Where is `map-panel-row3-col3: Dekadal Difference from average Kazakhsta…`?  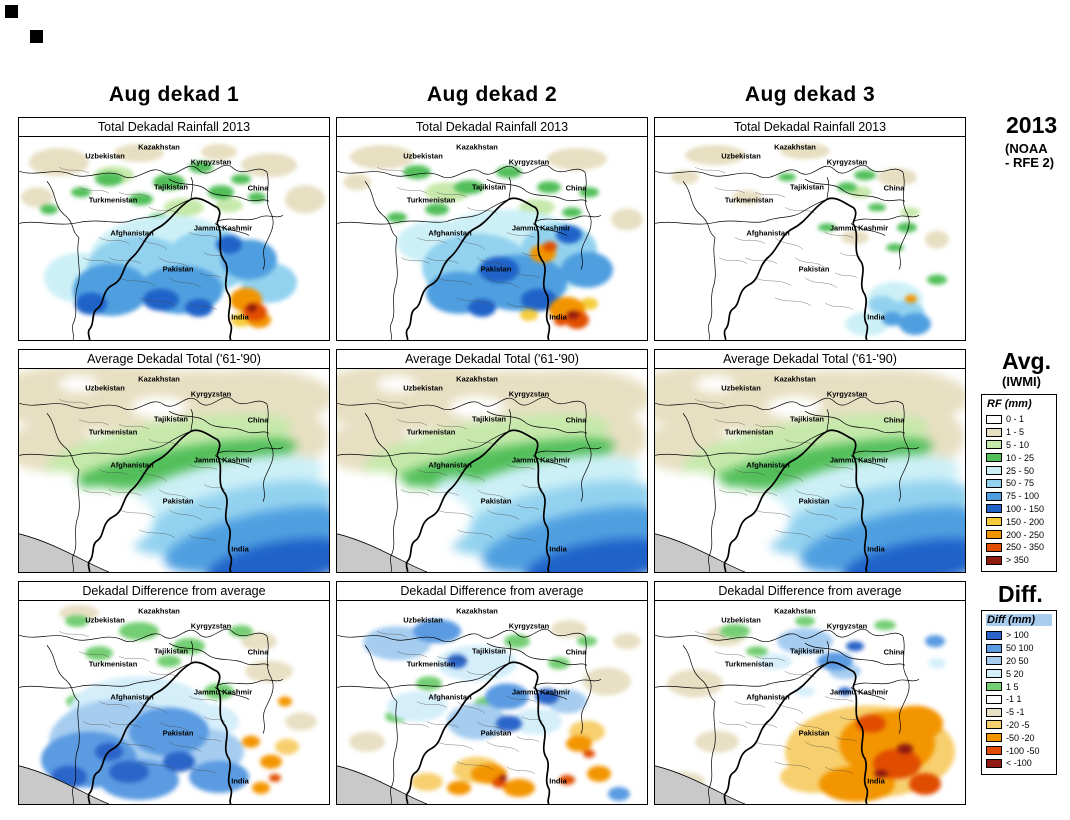
map-panel-row3-col3: Dekadal Difference from average Kazakhsta… is located at coordinates (810, 693).